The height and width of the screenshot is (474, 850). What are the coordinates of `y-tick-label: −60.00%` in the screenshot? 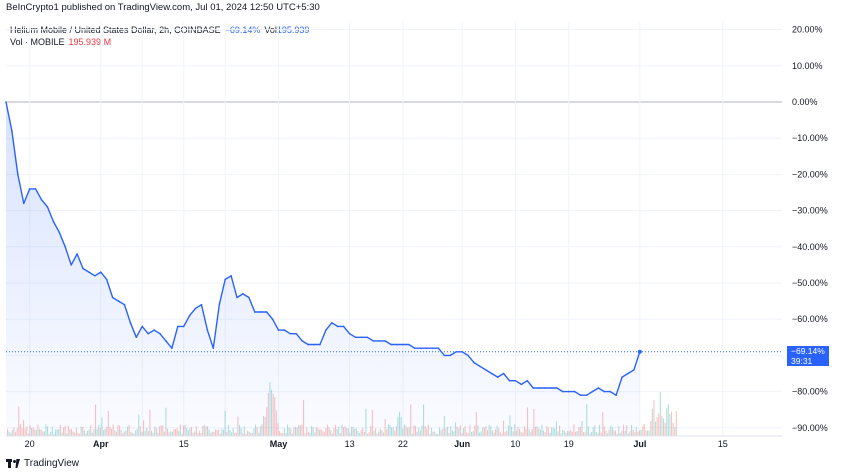 It's located at (810, 319).